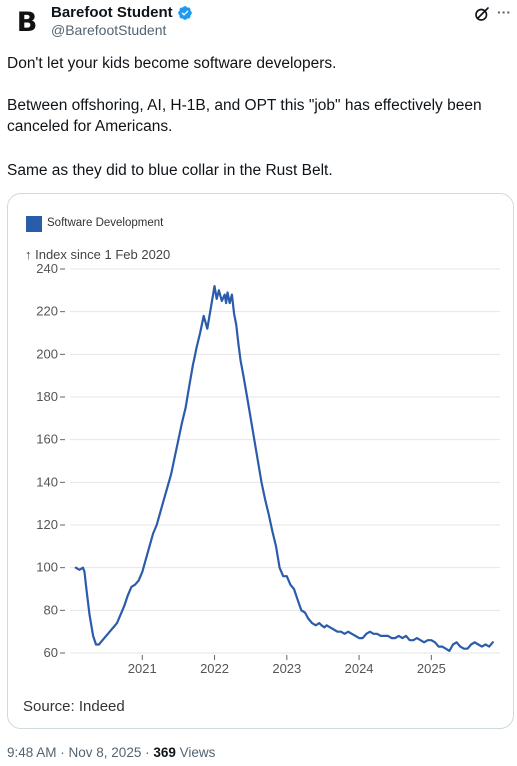  Describe the element at coordinates (482, 14) in the screenshot. I see `grok-icon` at that location.